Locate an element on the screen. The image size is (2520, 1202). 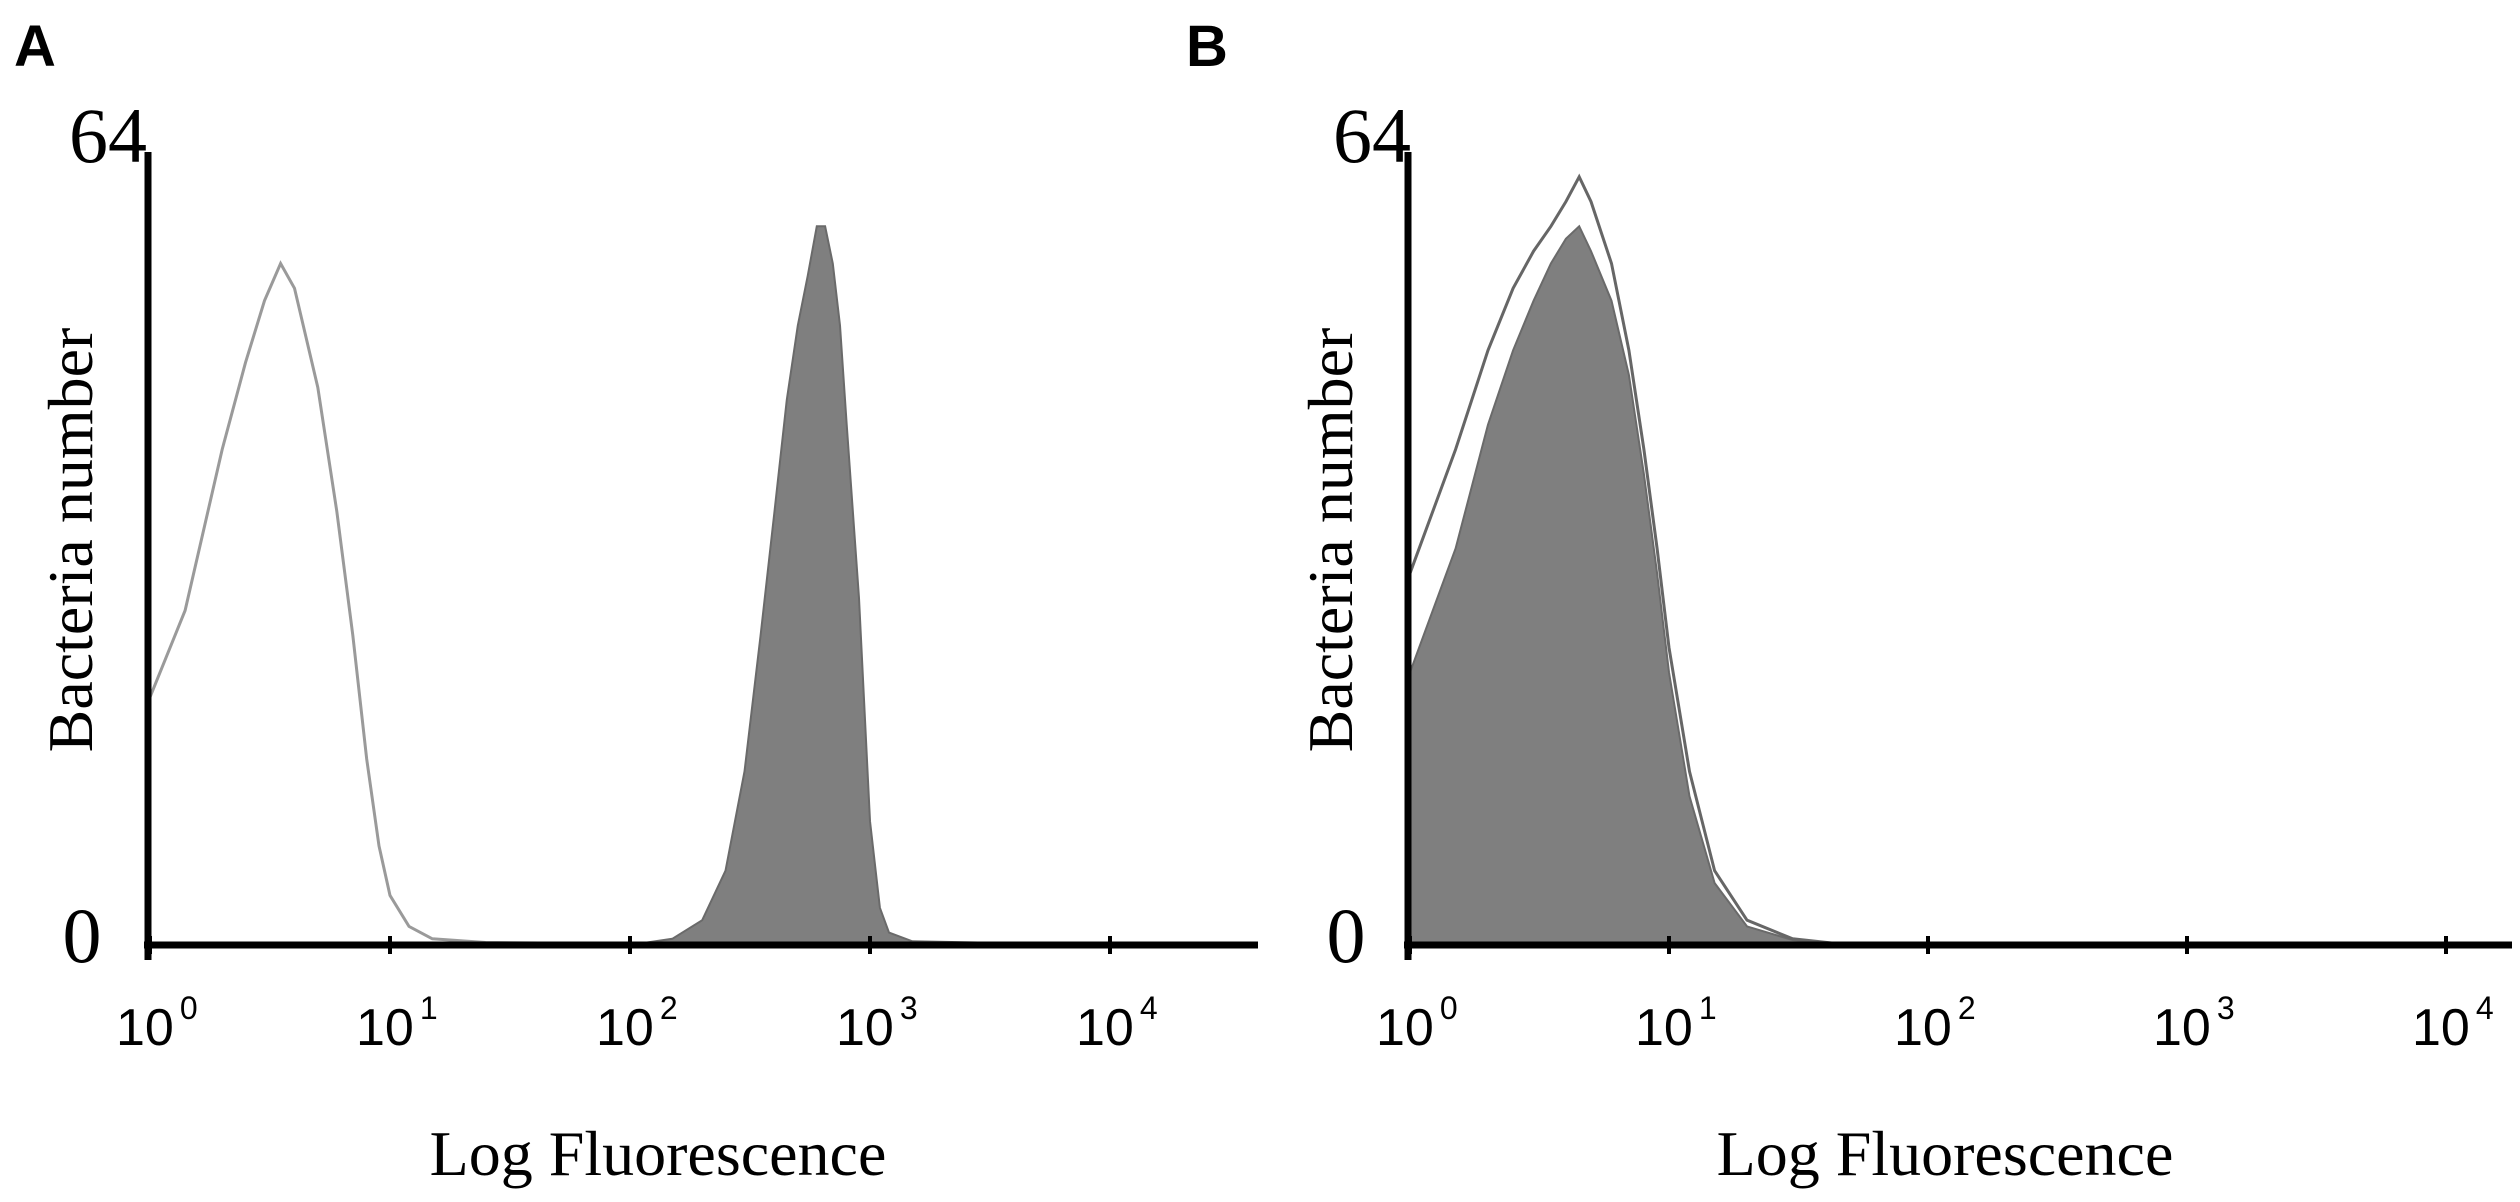
panel-label: B is located at coordinates (1207, 46).